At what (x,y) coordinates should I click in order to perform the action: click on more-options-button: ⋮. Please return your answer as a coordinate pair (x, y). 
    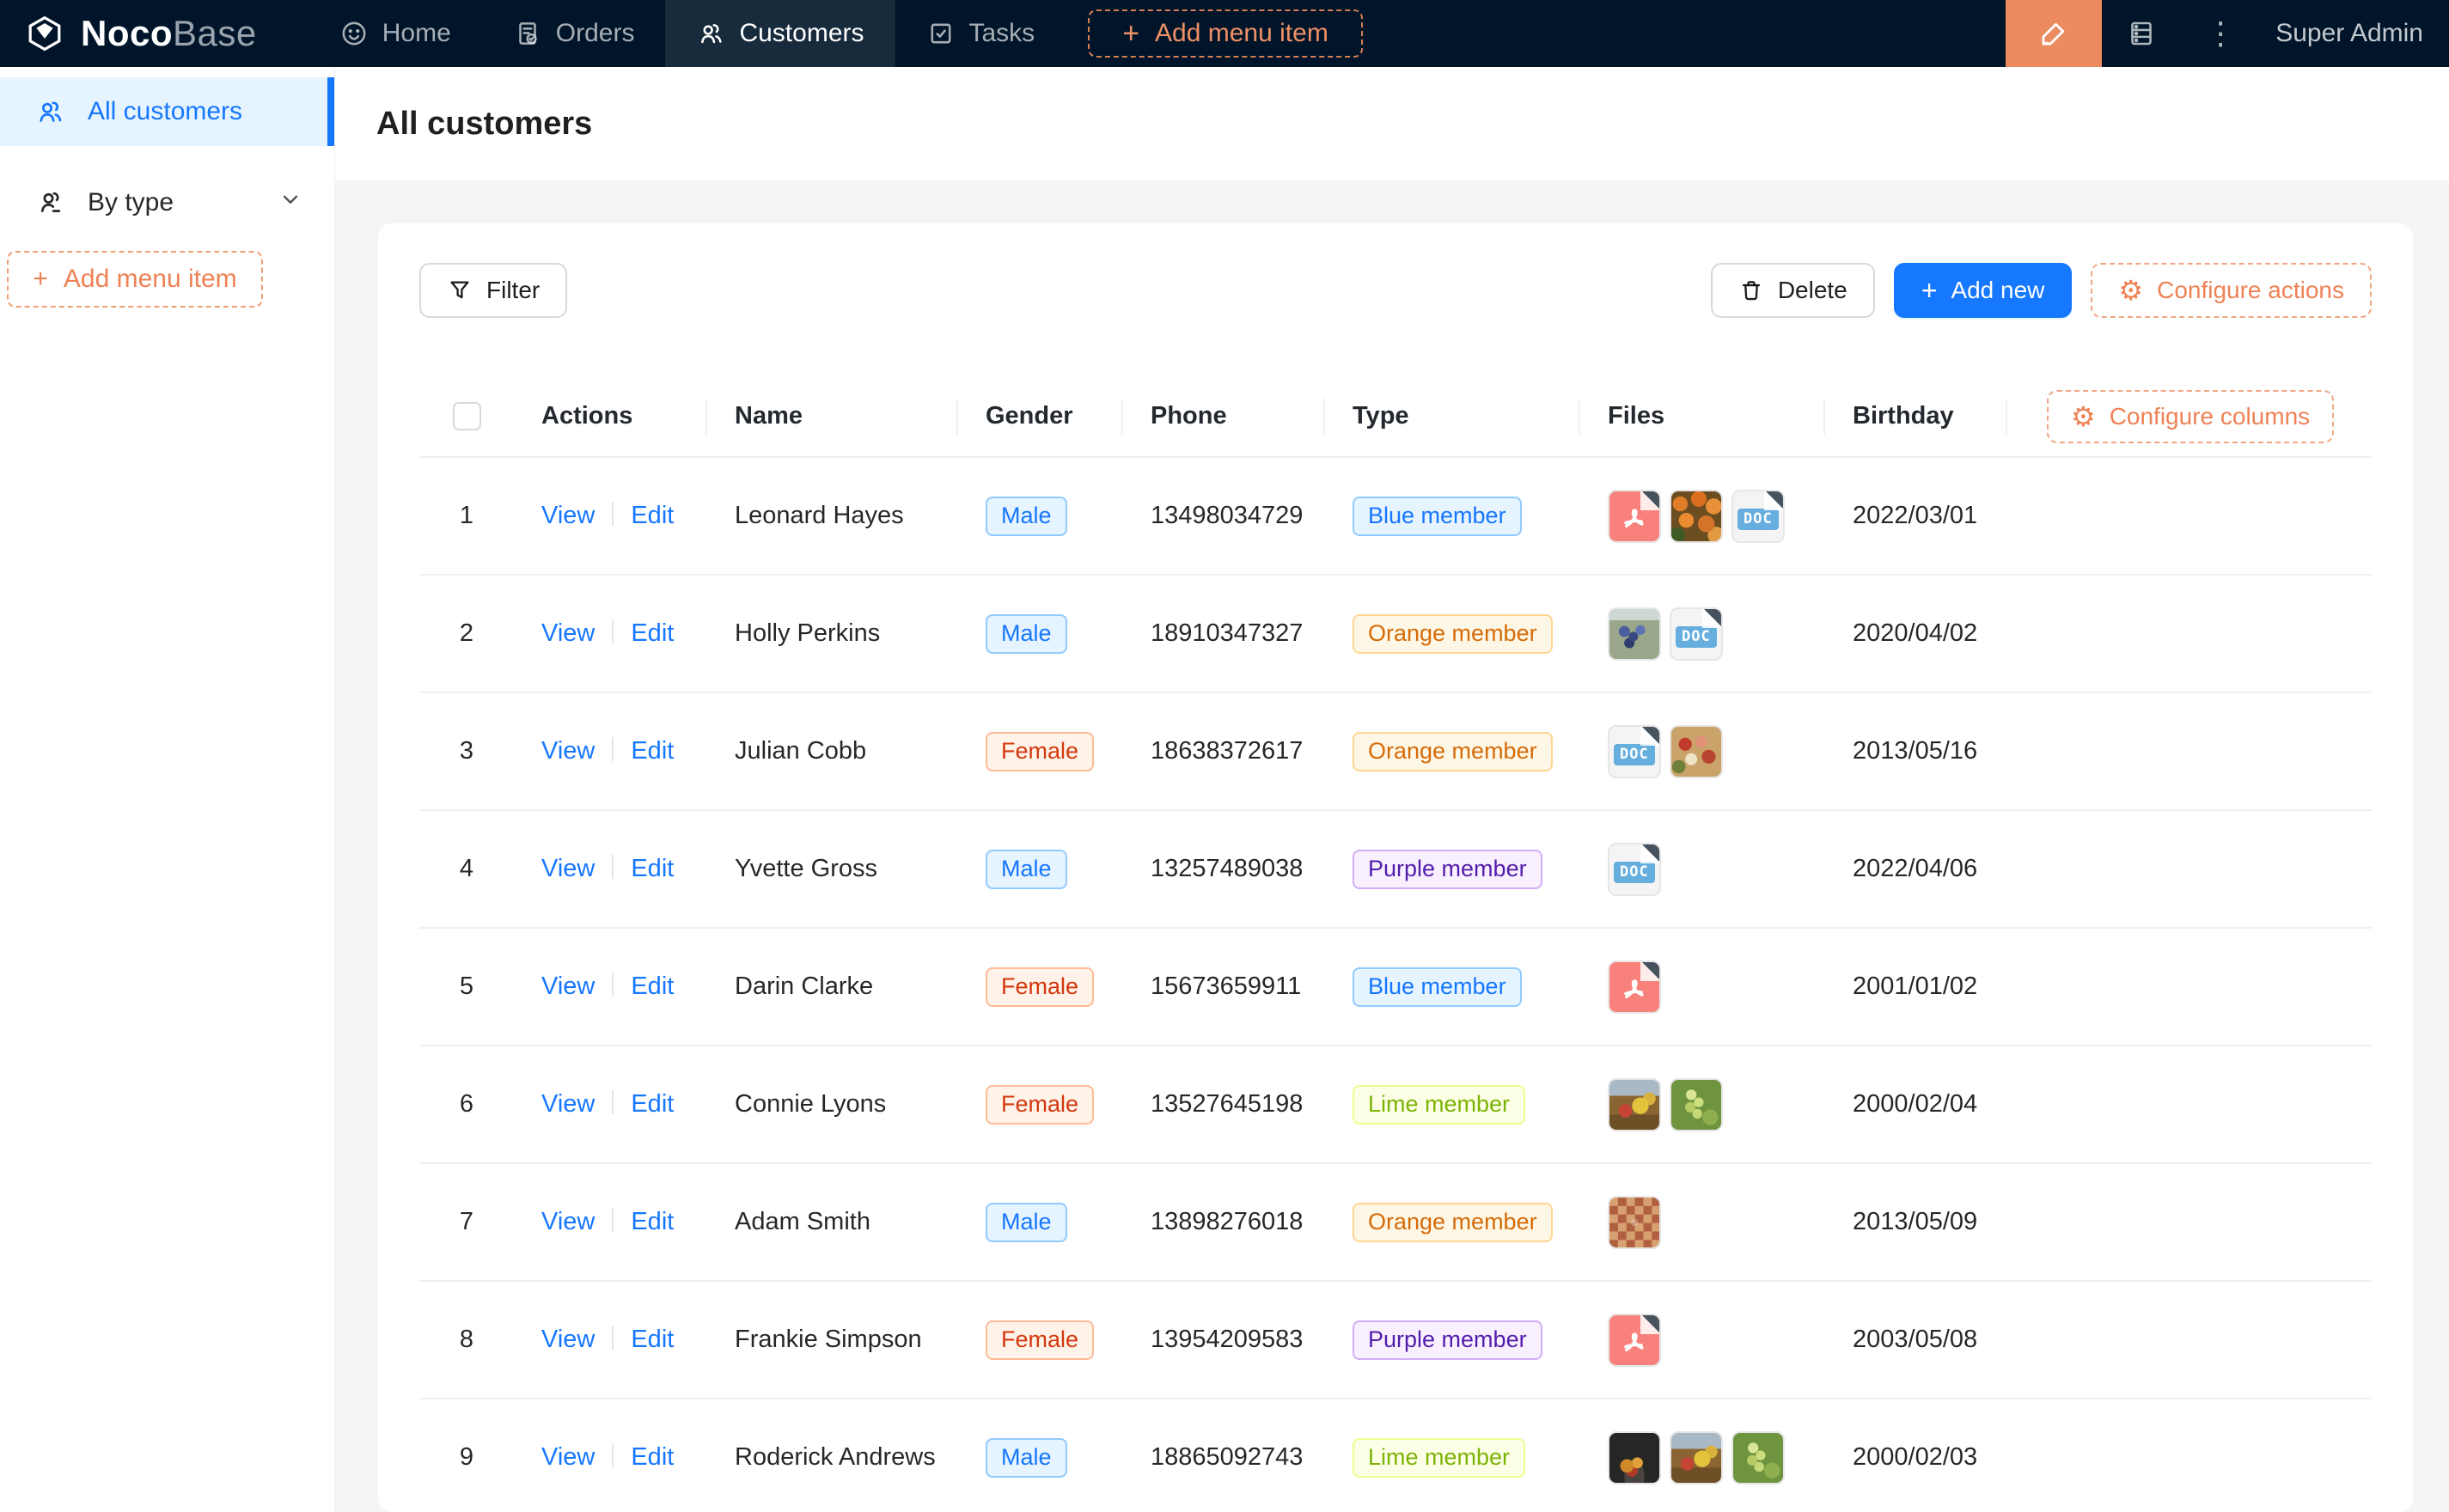
    Looking at the image, I should click on (2220, 33).